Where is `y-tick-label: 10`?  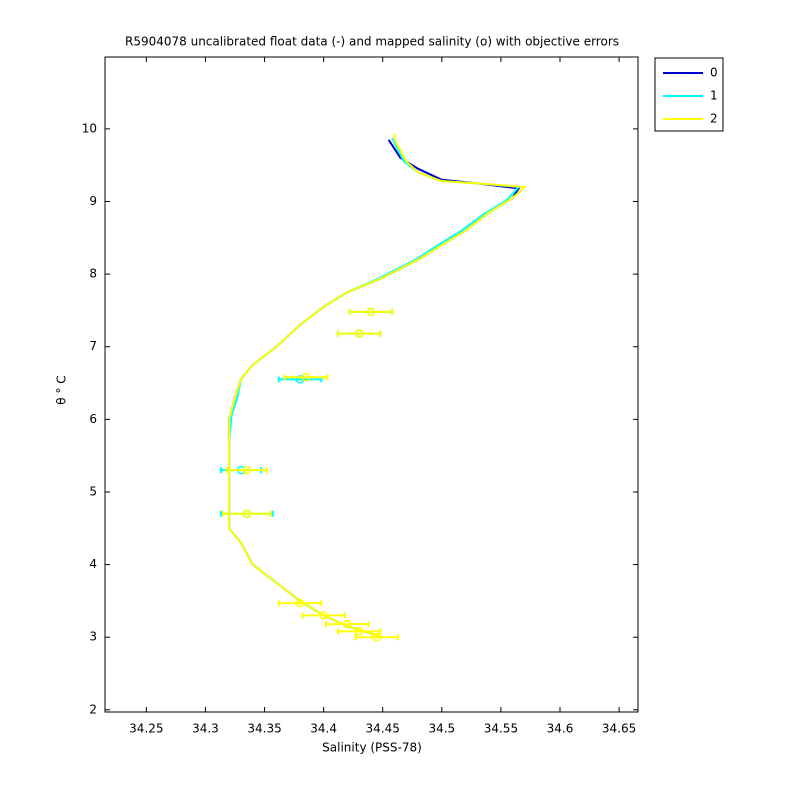
y-tick-label: 10 is located at coordinates (89, 128).